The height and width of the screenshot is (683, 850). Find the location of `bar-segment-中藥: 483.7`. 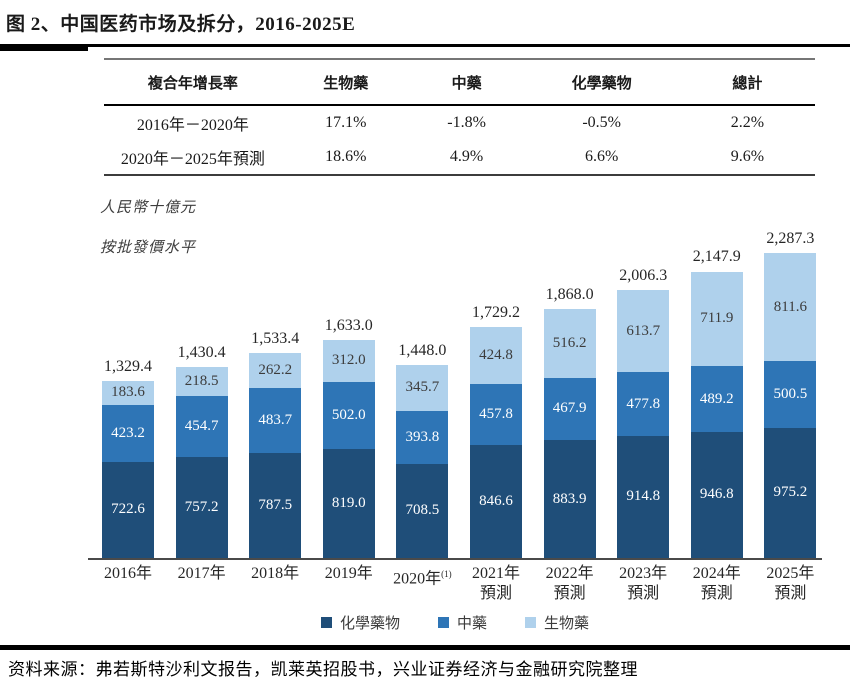

bar-segment-中藥: 483.7 is located at coordinates (275, 420).